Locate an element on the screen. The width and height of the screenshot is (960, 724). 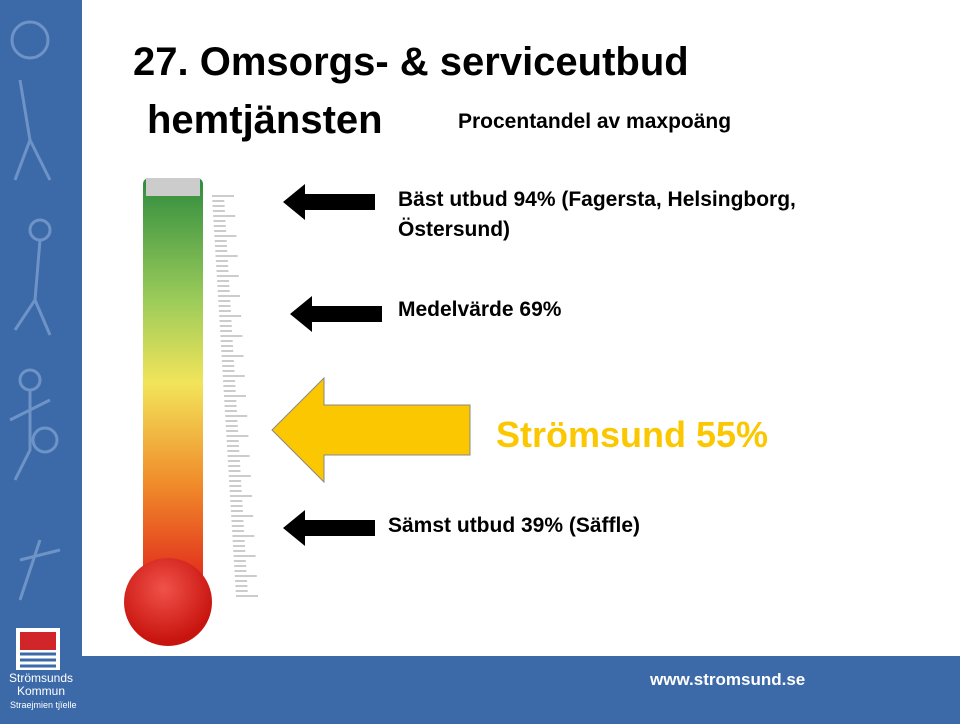
logo-sub: Straejmien tjïelle is located at coordinates (43, 705).